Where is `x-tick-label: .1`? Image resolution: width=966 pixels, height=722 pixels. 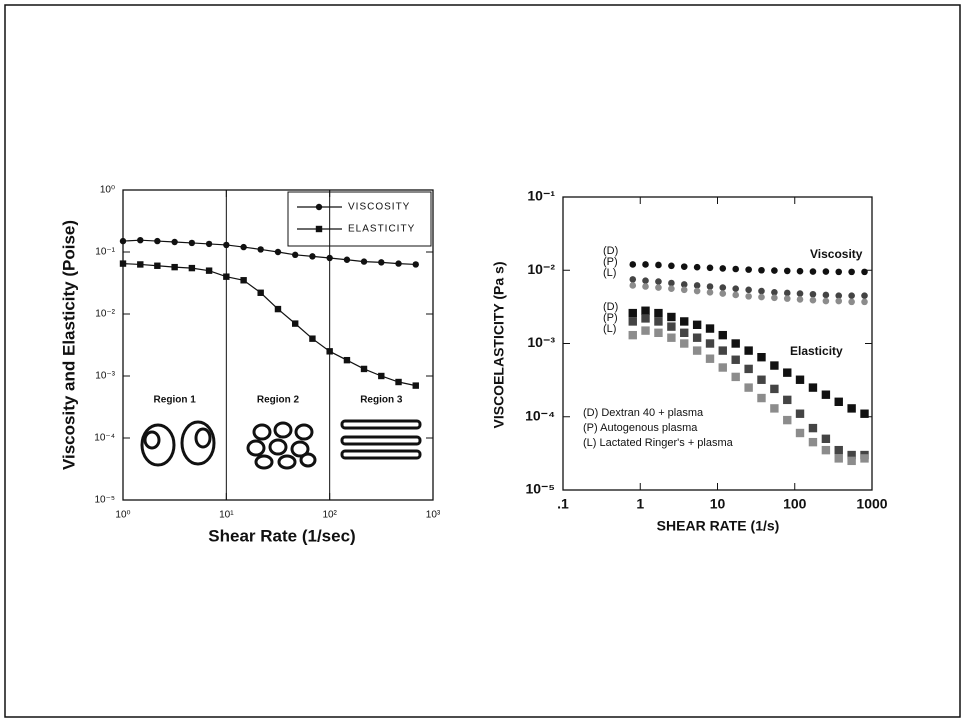
x-tick-label: .1 is located at coordinates (563, 504).